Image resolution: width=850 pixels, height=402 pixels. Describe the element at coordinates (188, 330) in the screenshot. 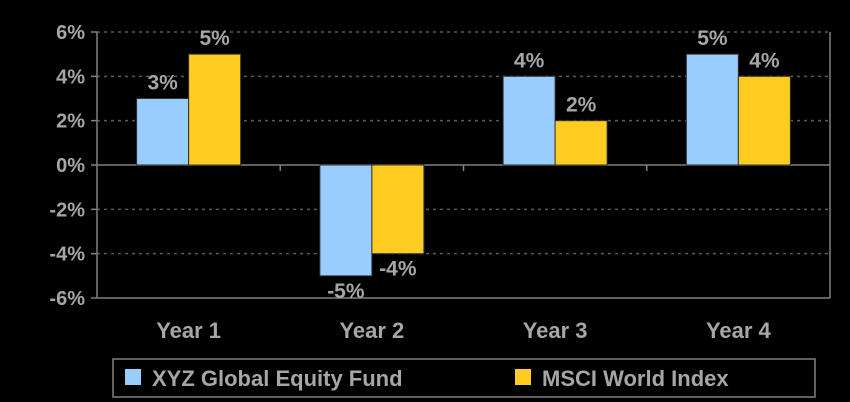

I see `category-label-year-1: Year 1` at that location.